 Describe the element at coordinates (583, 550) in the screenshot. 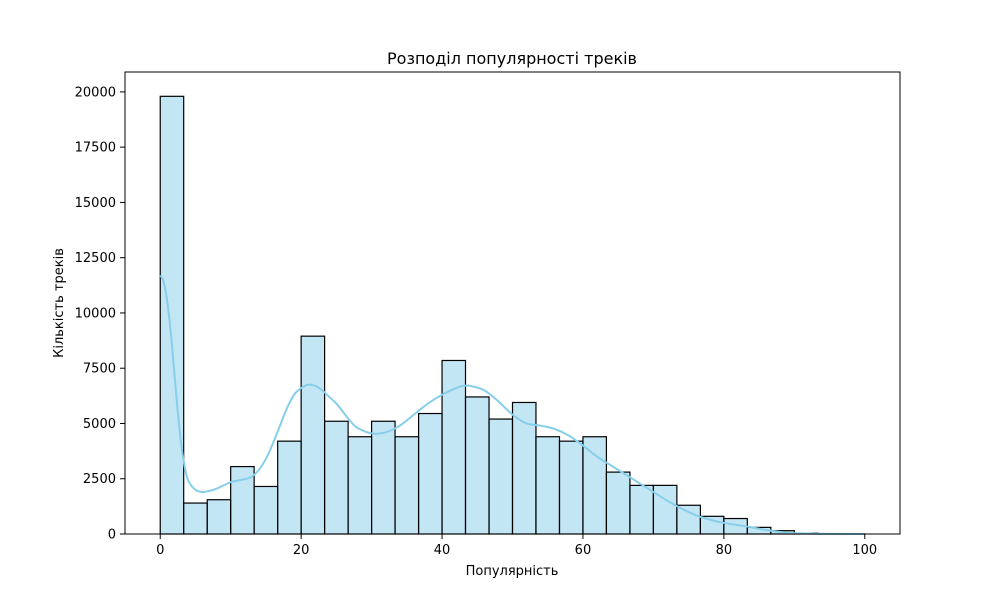

I see `x-tick-label: 60` at that location.